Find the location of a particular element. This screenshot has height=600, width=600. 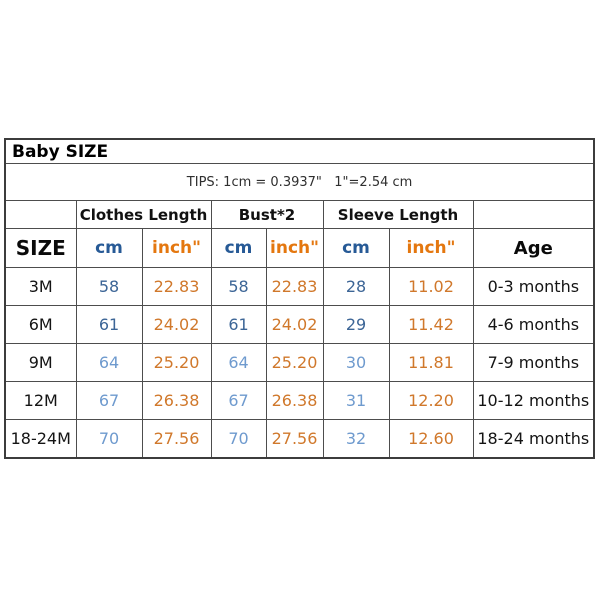

col-header-age: Age is located at coordinates (533, 248).